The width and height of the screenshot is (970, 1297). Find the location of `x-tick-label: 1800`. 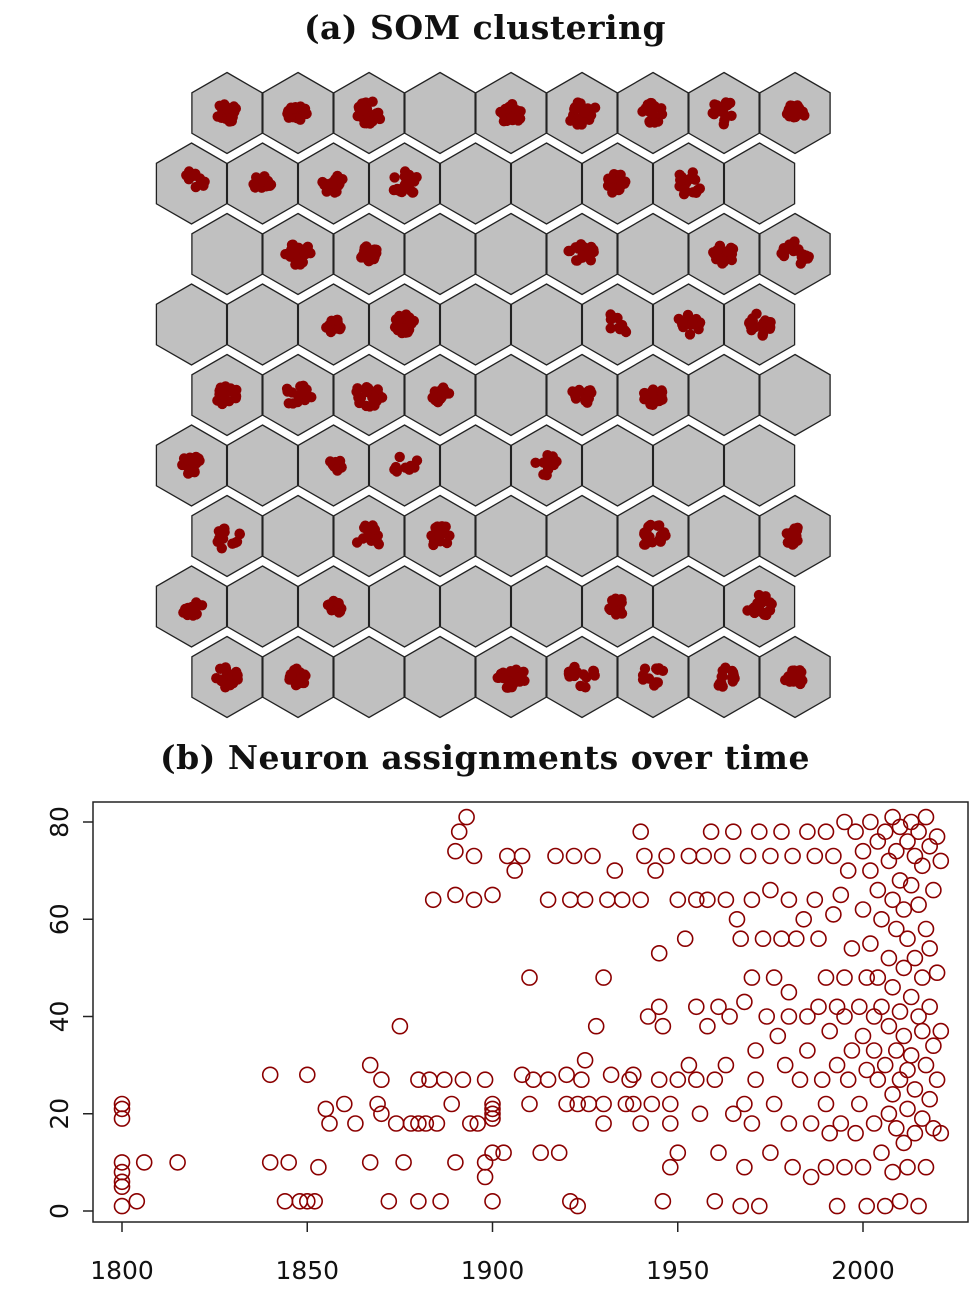

x-tick-label: 1800 is located at coordinates (122, 1270).